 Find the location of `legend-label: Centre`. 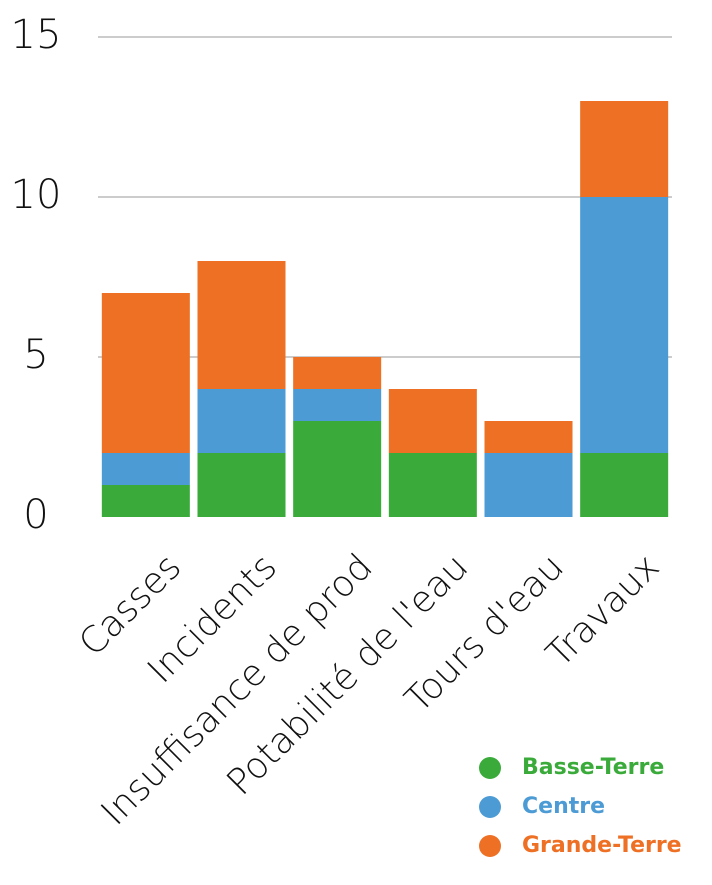

legend-label: Centre is located at coordinates (563, 806).